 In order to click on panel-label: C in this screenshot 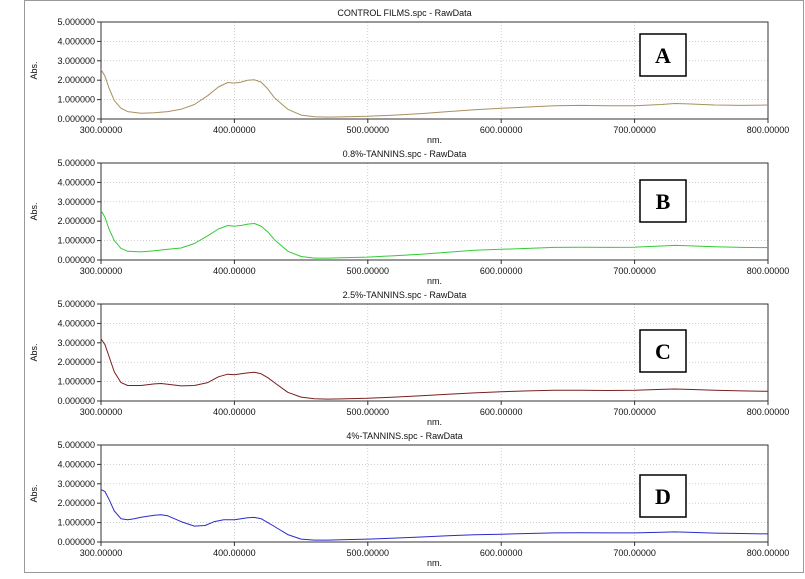, I will do `click(663, 351)`.